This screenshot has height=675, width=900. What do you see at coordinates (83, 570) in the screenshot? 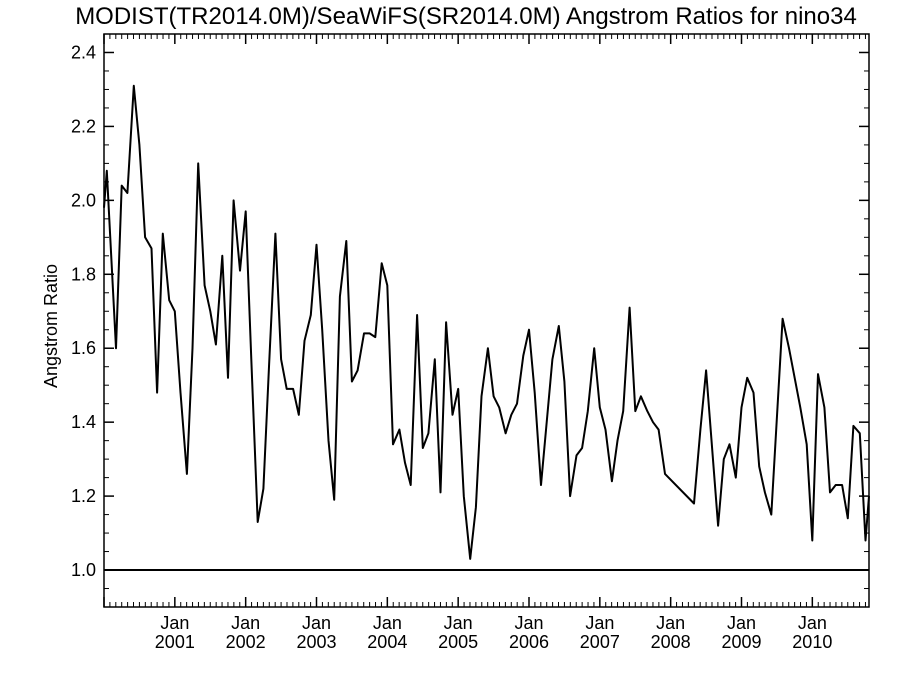
I see `y-tick-label: 1.0` at bounding box center [83, 570].